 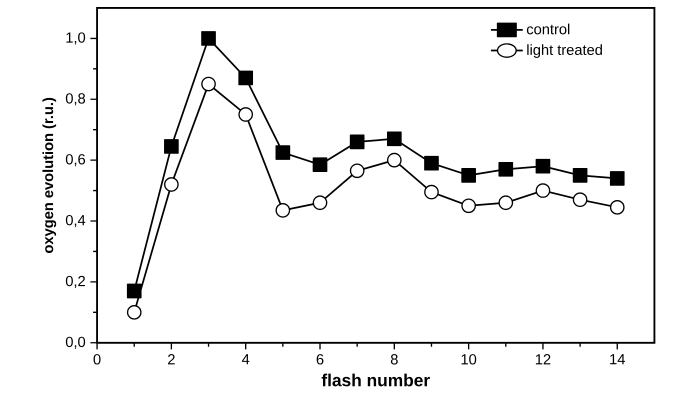 What do you see at coordinates (376, 380) in the screenshot?
I see `x-axis-title: flash number` at bounding box center [376, 380].